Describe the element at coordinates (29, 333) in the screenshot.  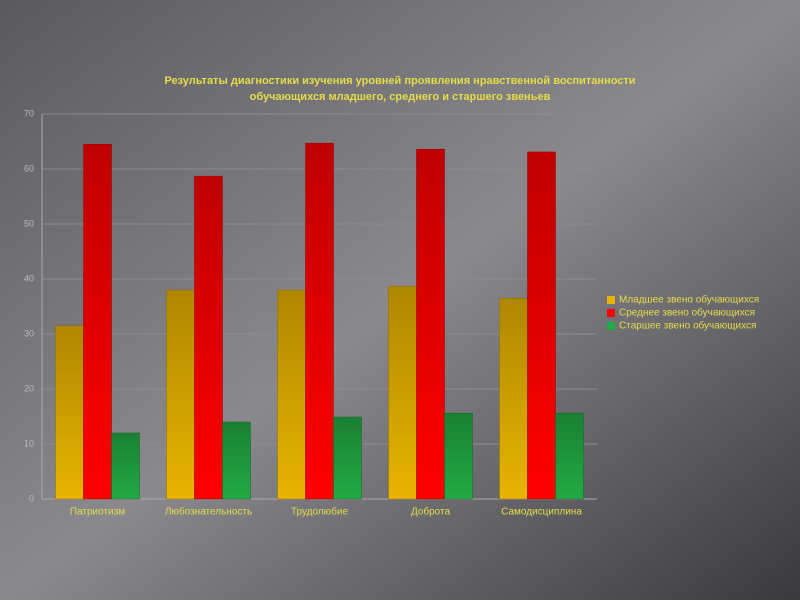
I see `y-tick-label: 30` at that location.